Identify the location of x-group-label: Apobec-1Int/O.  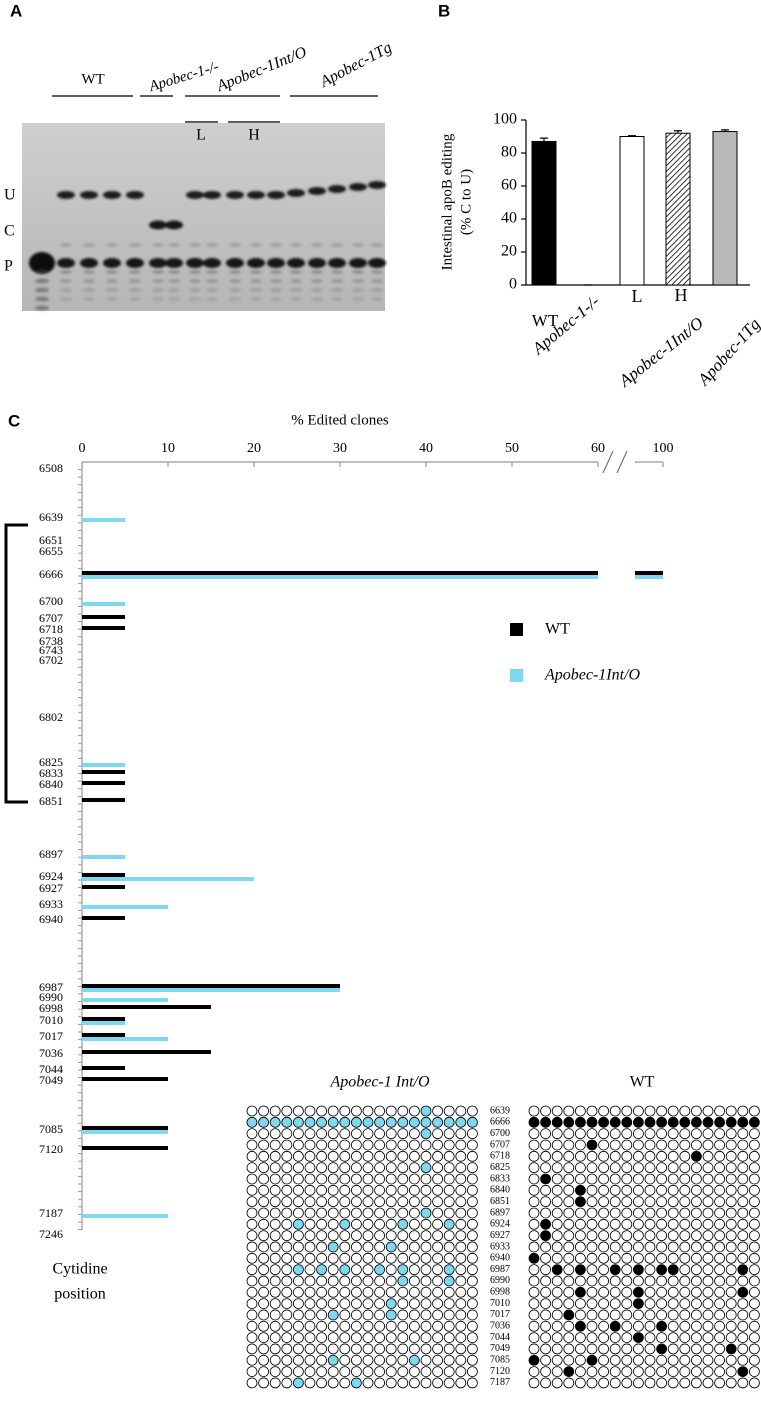
(661, 352).